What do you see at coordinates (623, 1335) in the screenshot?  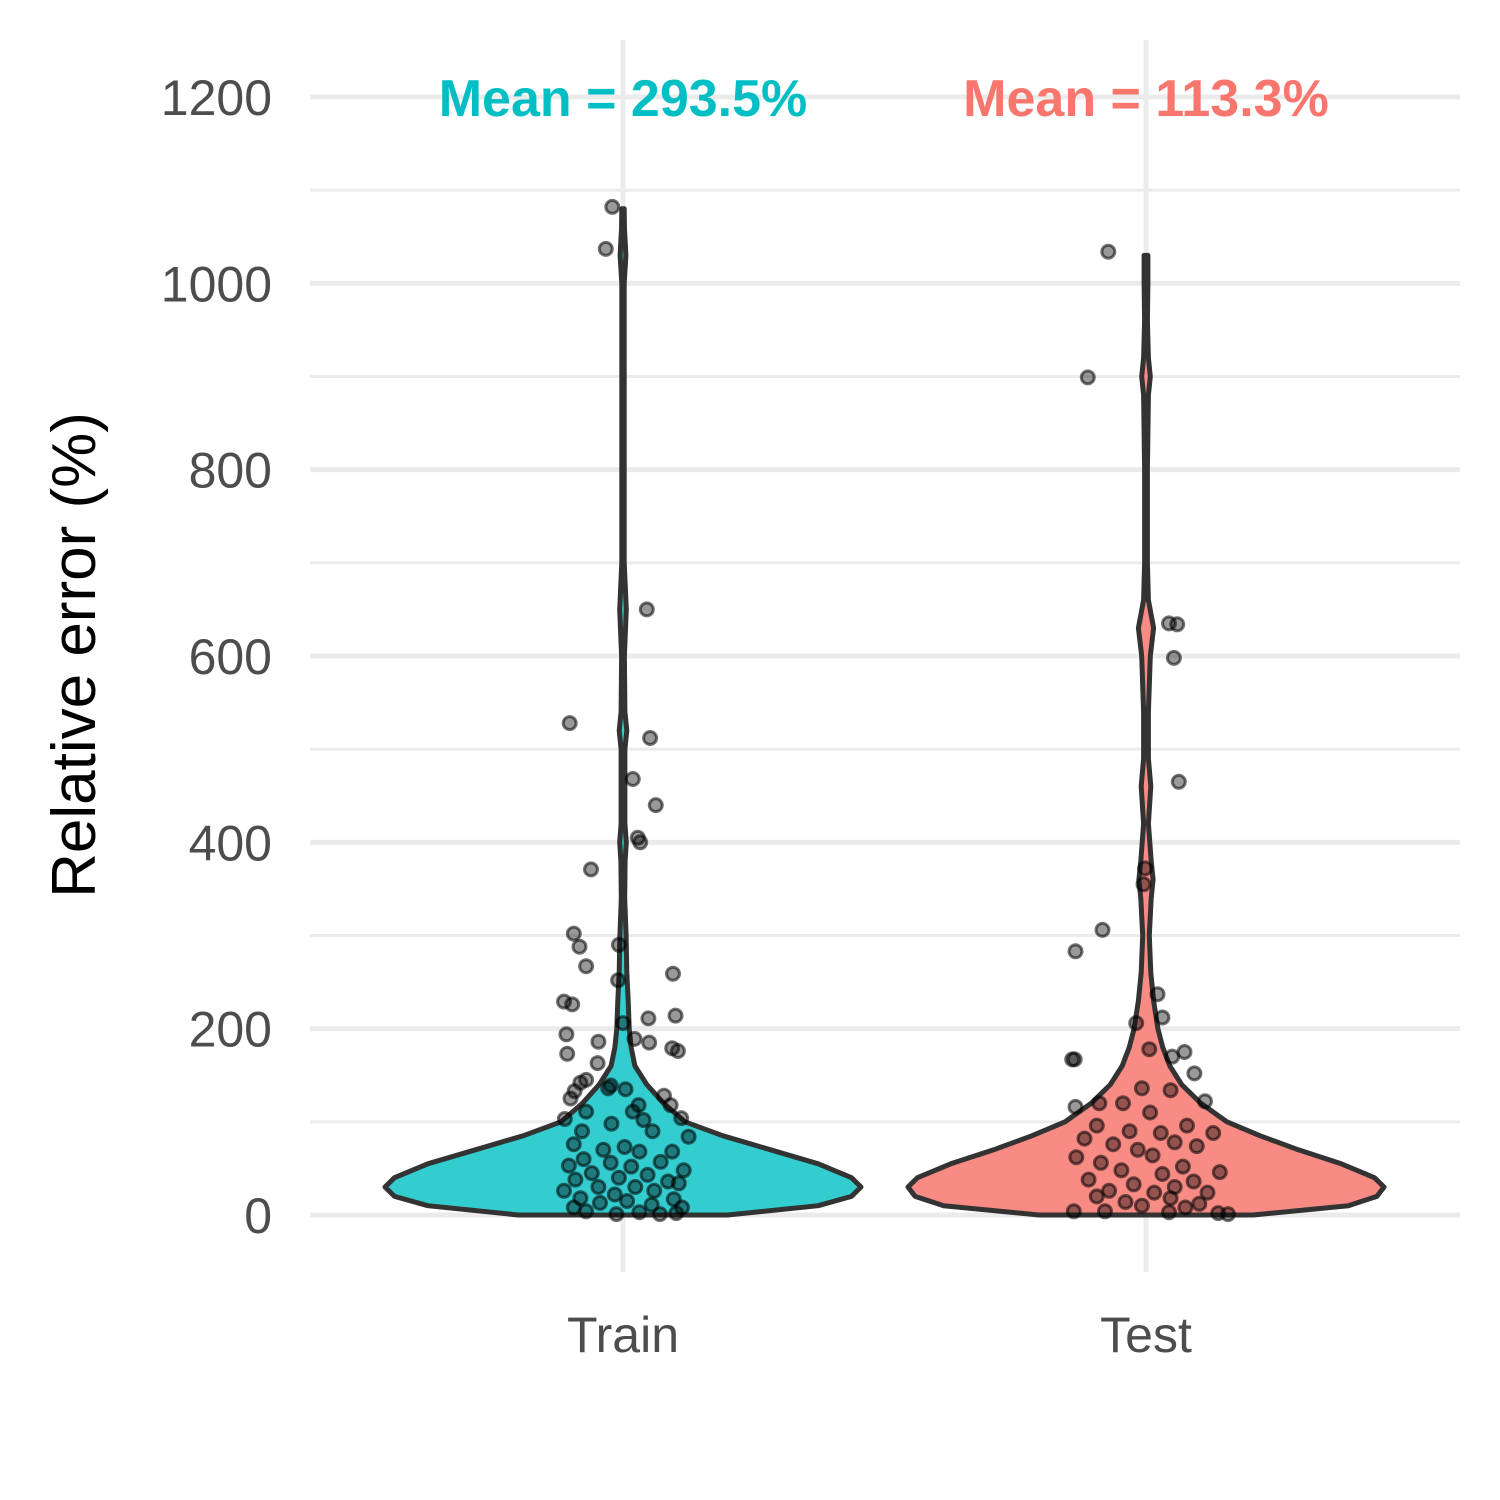 I see `x-tick-label: Train` at bounding box center [623, 1335].